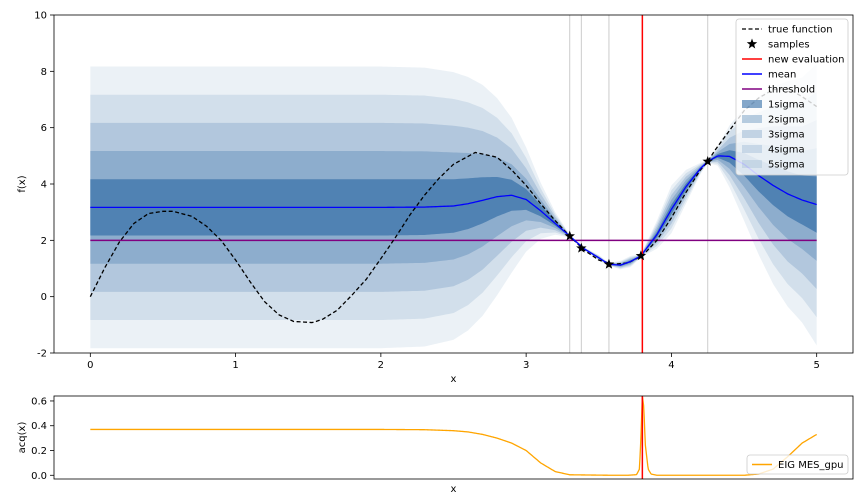  Describe the element at coordinates (782, 75) in the screenshot. I see `legend-label: mean` at that location.